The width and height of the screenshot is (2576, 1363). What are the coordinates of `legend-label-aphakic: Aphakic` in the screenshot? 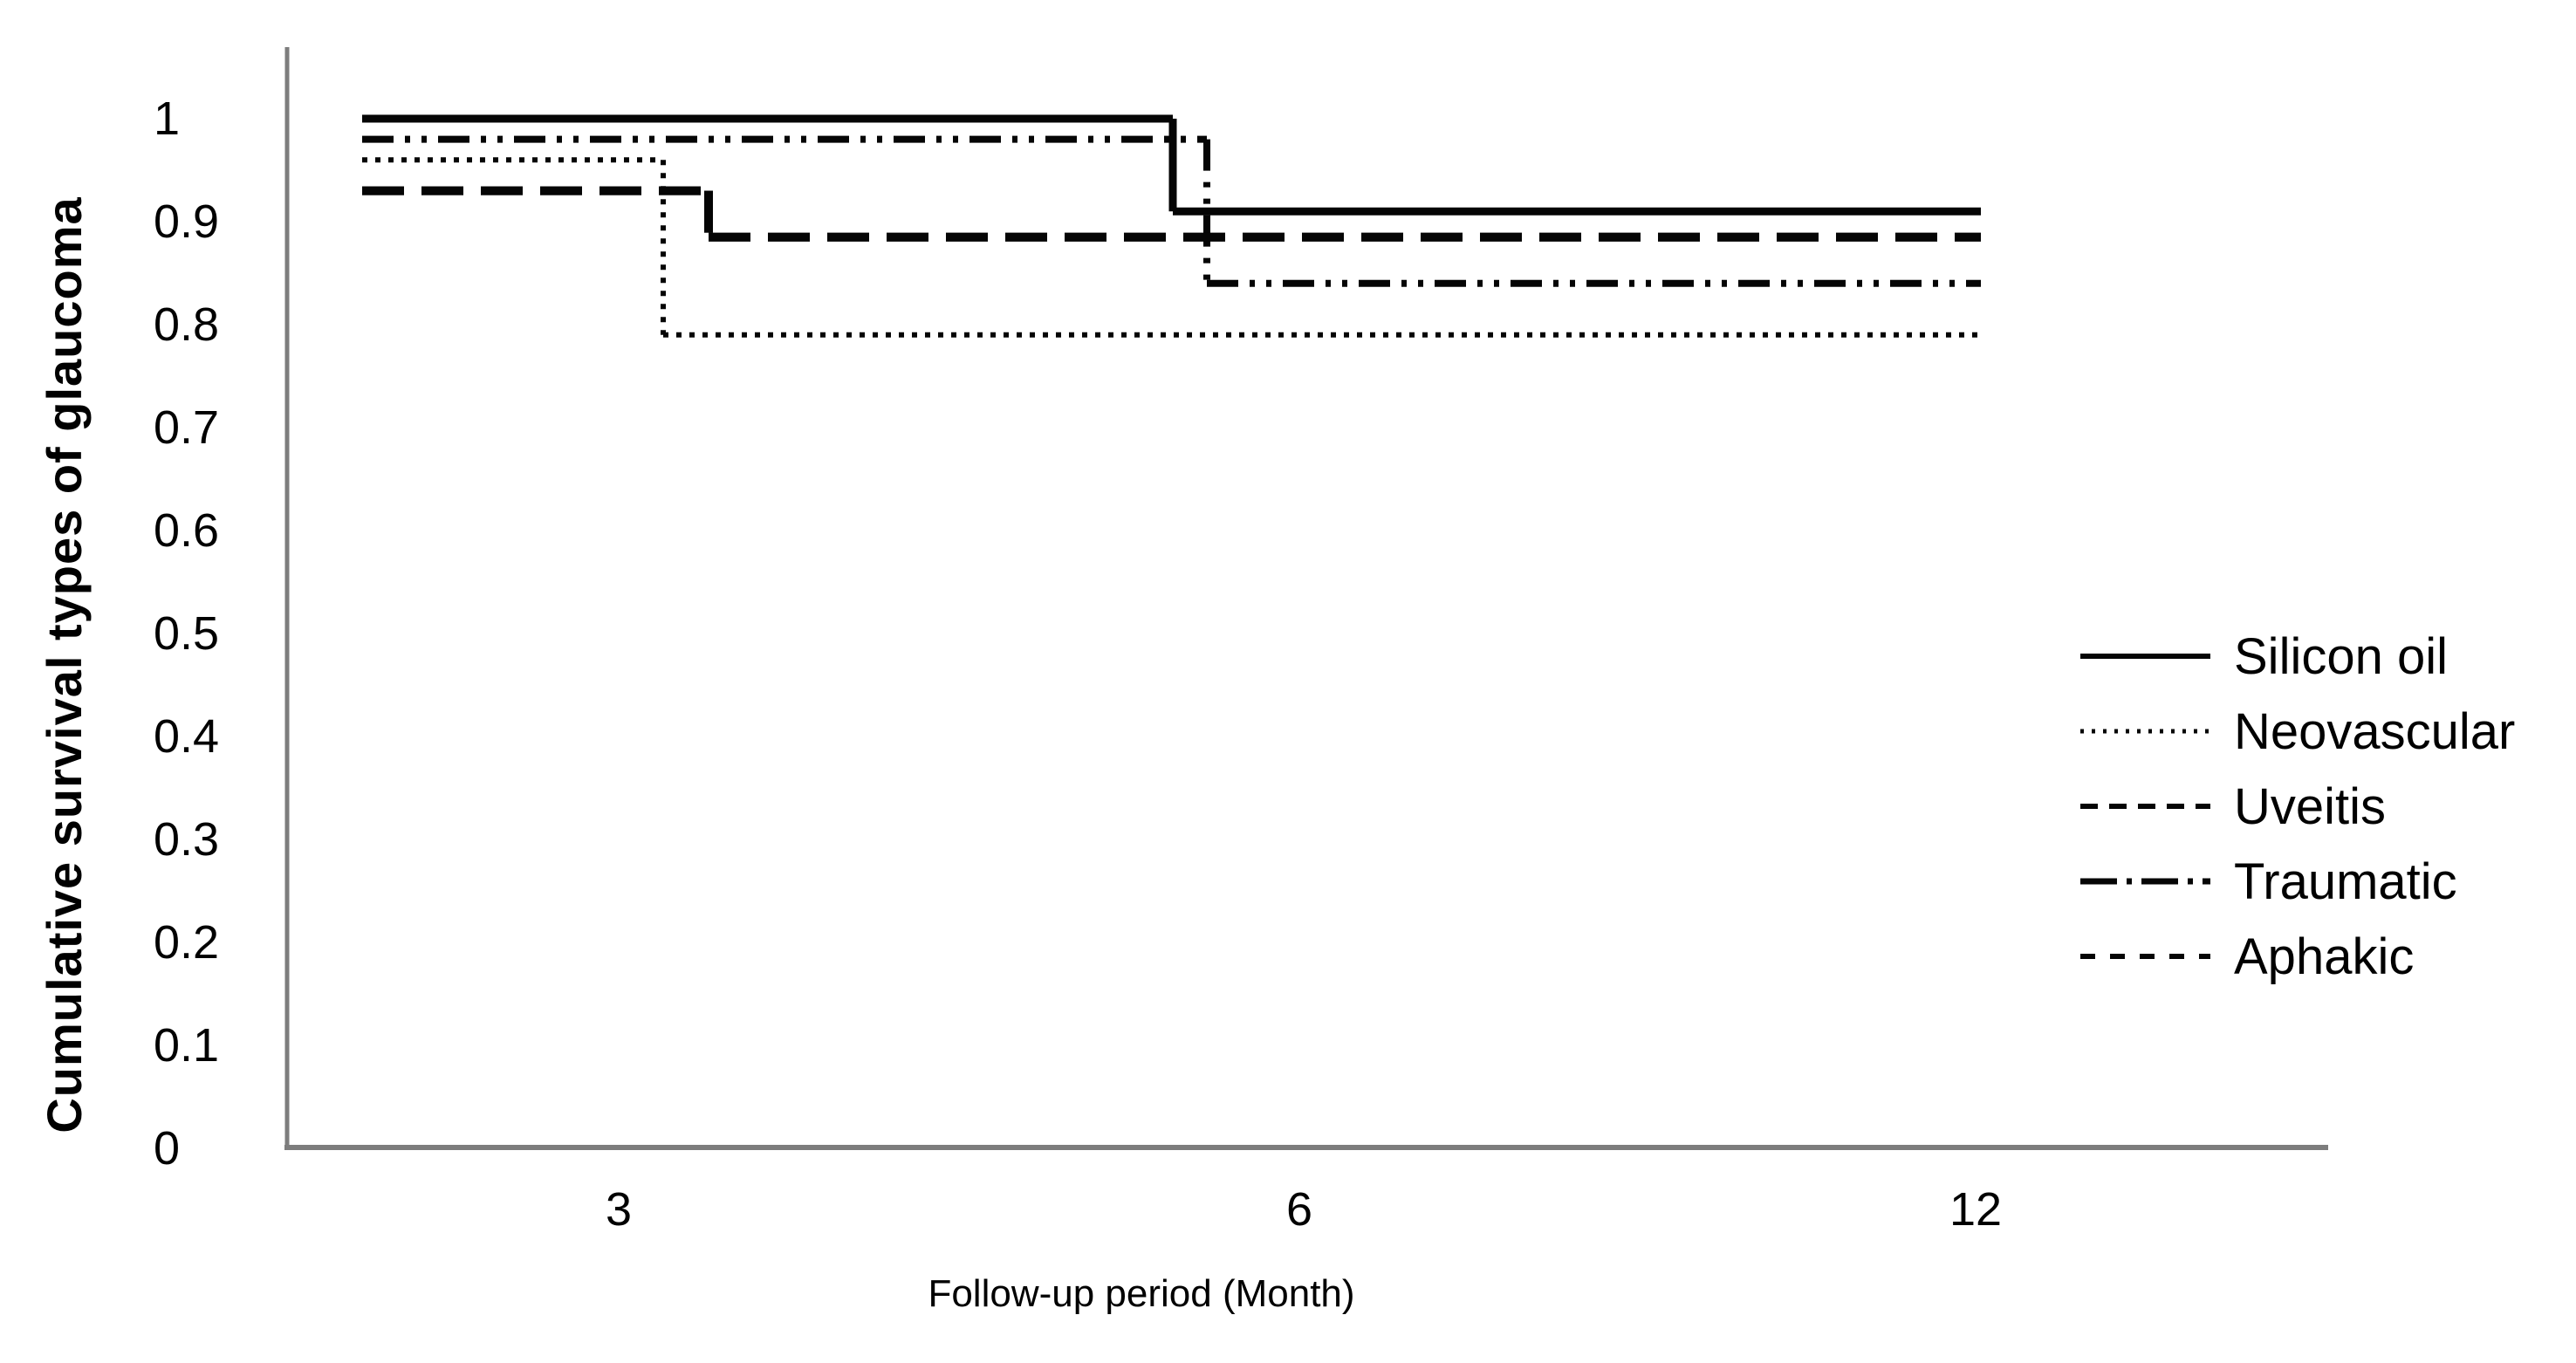 It's located at (2324, 956).